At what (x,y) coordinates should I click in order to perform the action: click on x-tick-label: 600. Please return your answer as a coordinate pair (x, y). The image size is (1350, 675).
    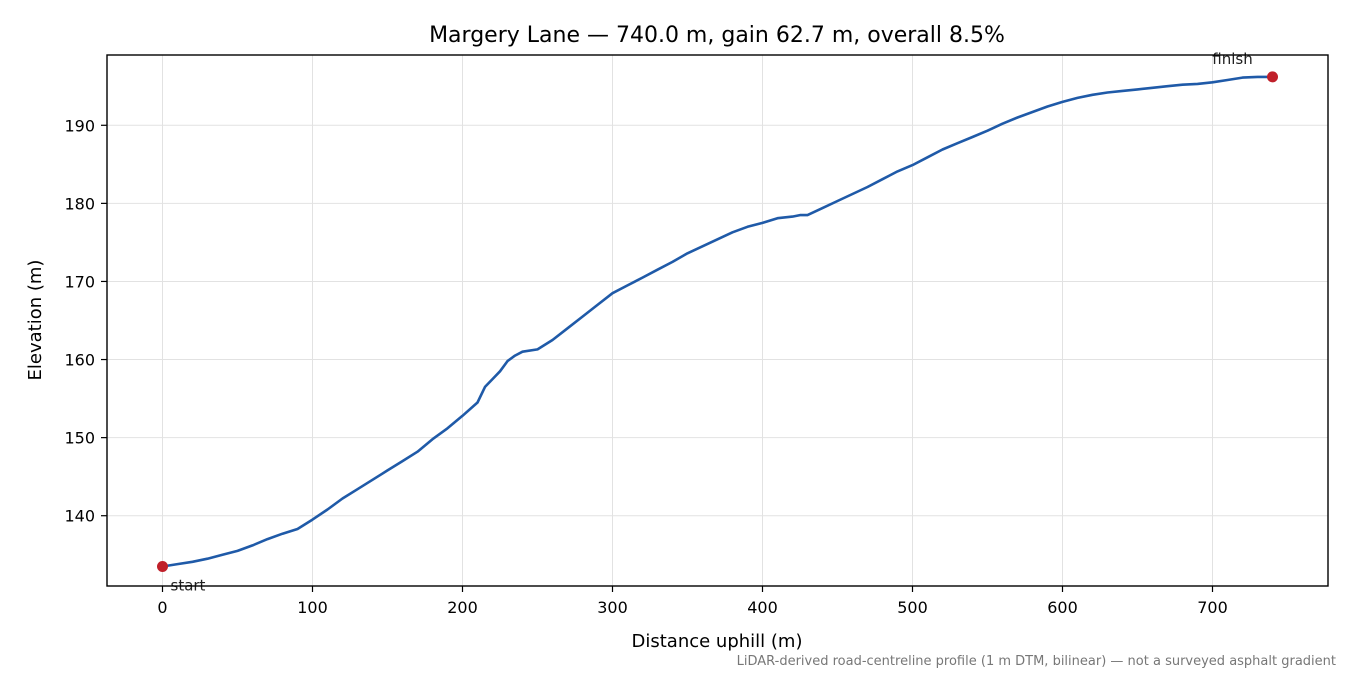
    Looking at the image, I should click on (1062, 607).